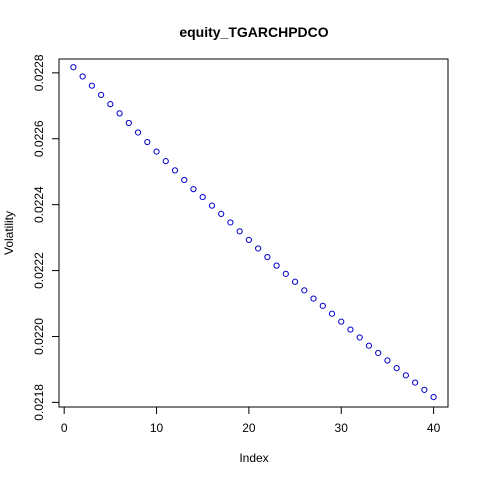  Describe the element at coordinates (251, 420) in the screenshot. I see `x-axis: 0 10 20 30 40` at that location.